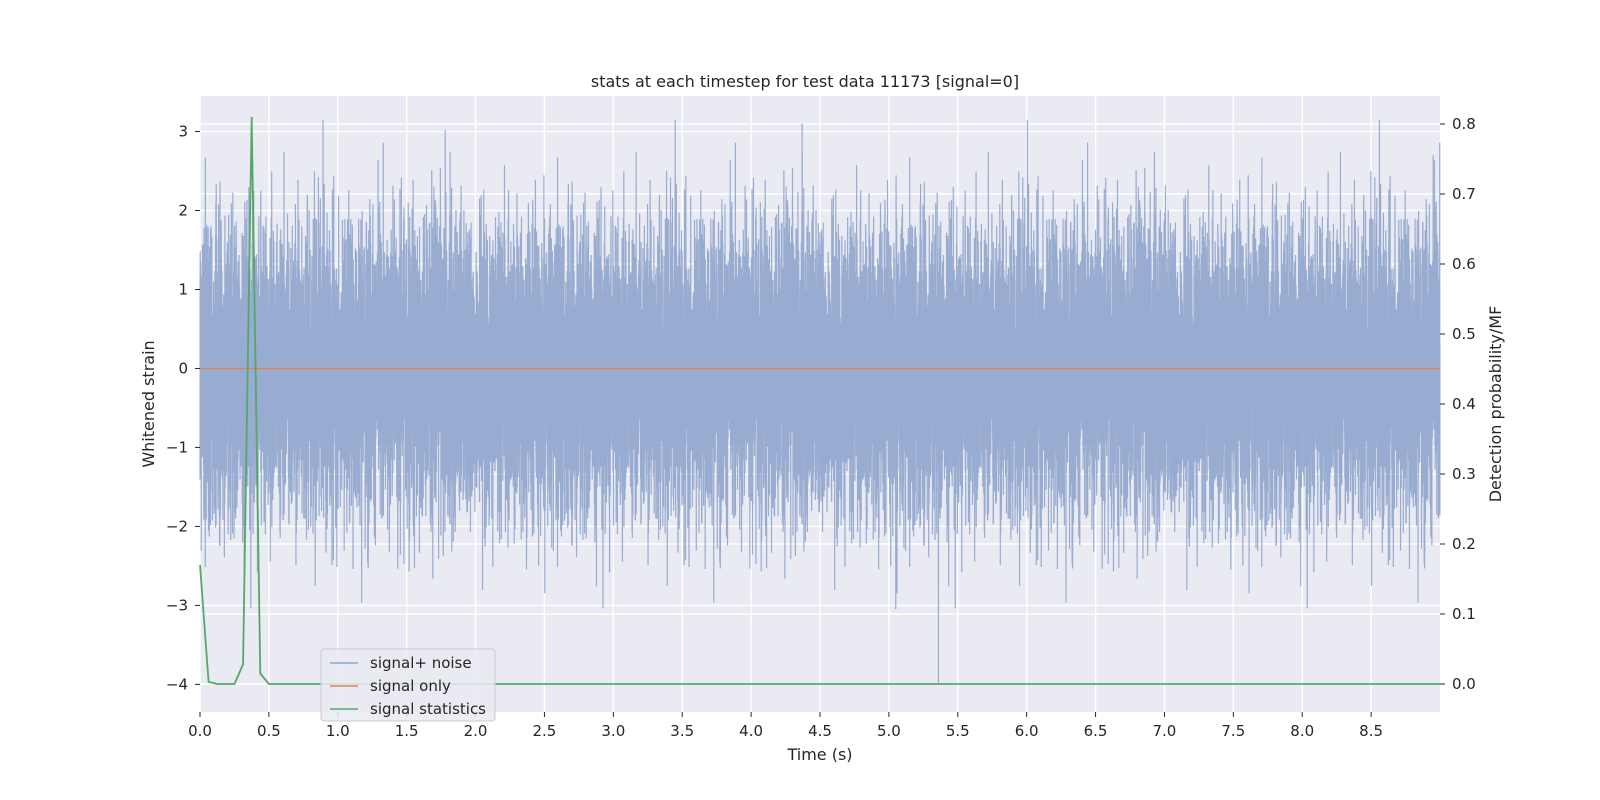 The width and height of the screenshot is (1600, 800). What do you see at coordinates (476, 731) in the screenshot?
I see `x-tick-label: 2.0` at bounding box center [476, 731].